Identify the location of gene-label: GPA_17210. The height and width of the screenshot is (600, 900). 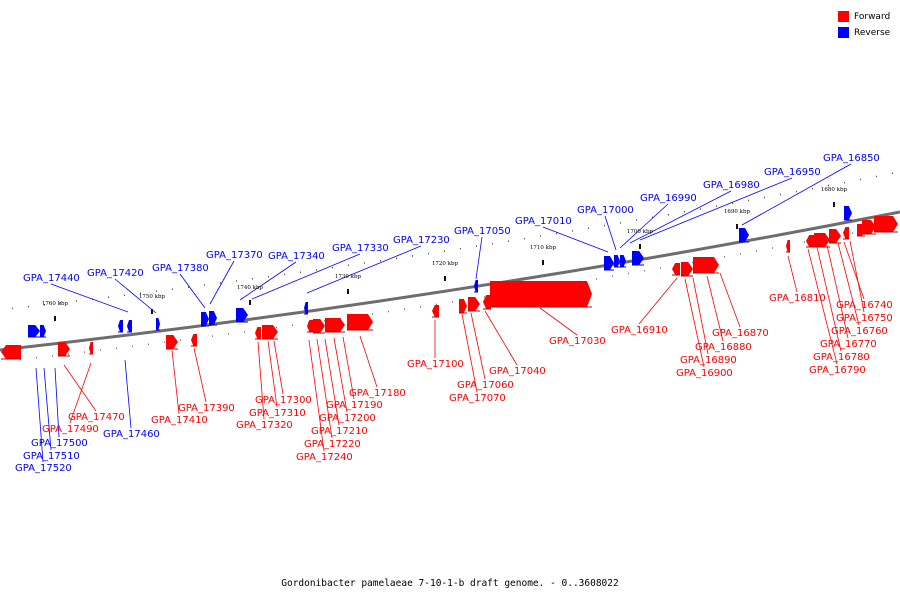
(339, 431).